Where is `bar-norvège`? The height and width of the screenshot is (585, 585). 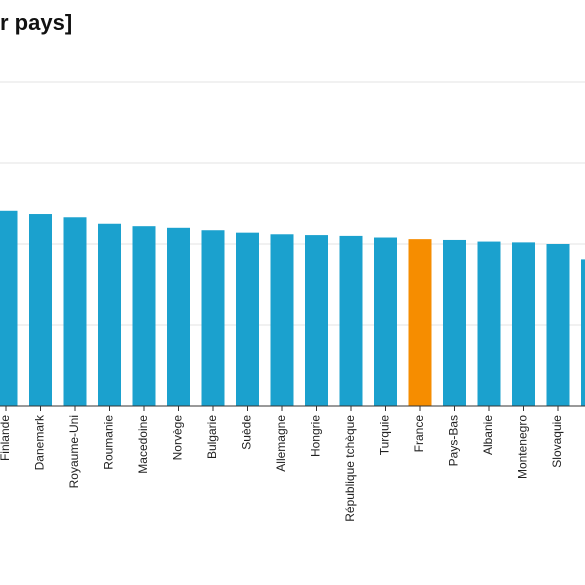
bar-norvège is located at coordinates (178, 316).